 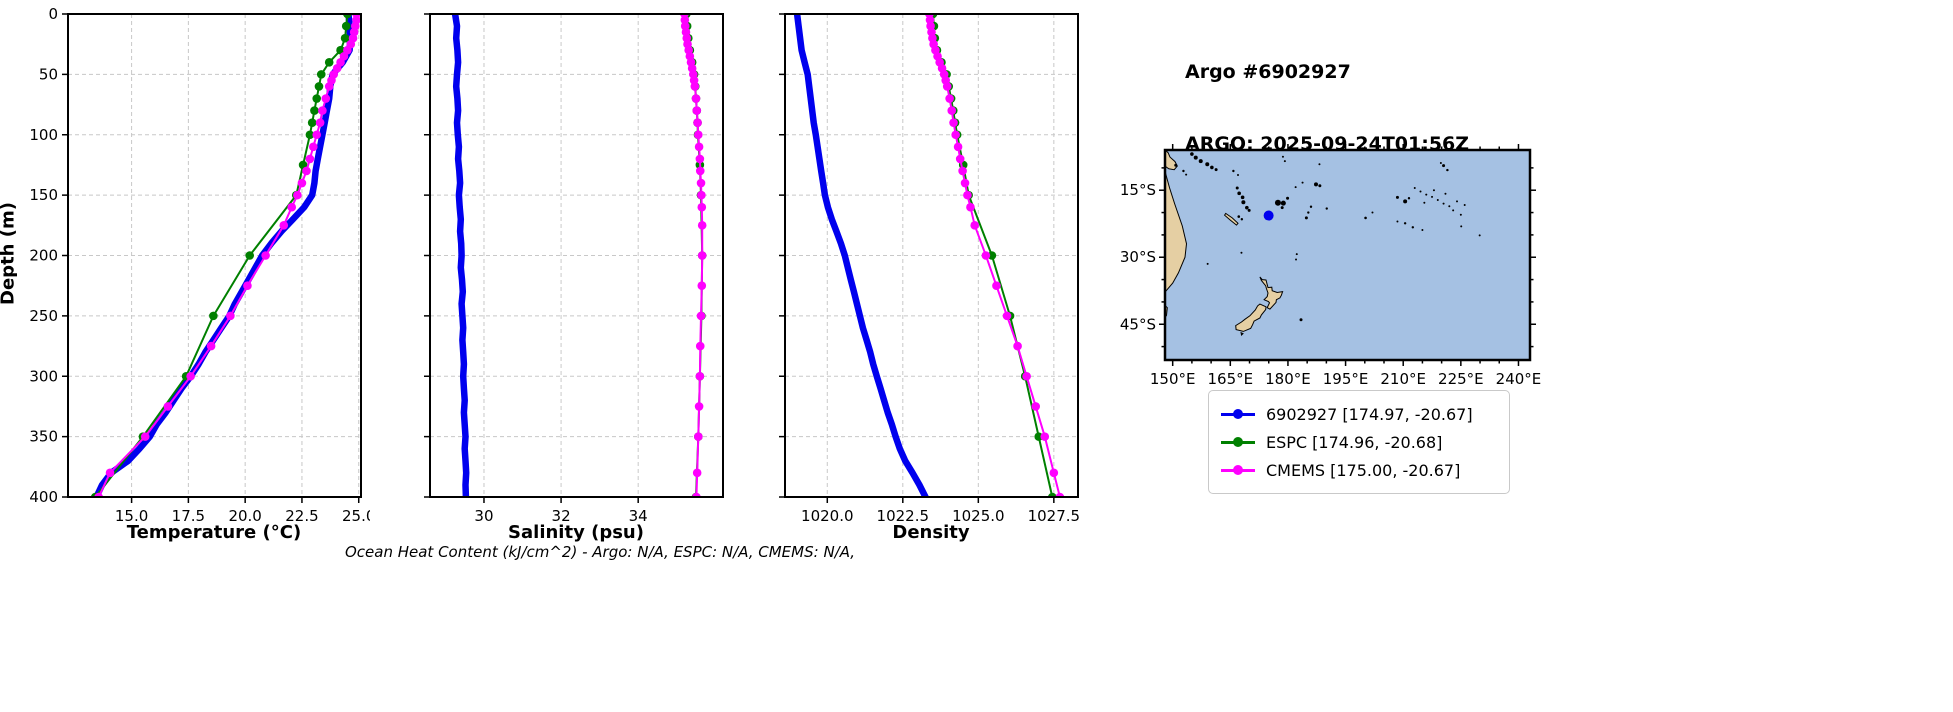 What do you see at coordinates (1346, 379) in the screenshot?
I see `map-lon-tick-label: 195°E` at bounding box center [1346, 379].